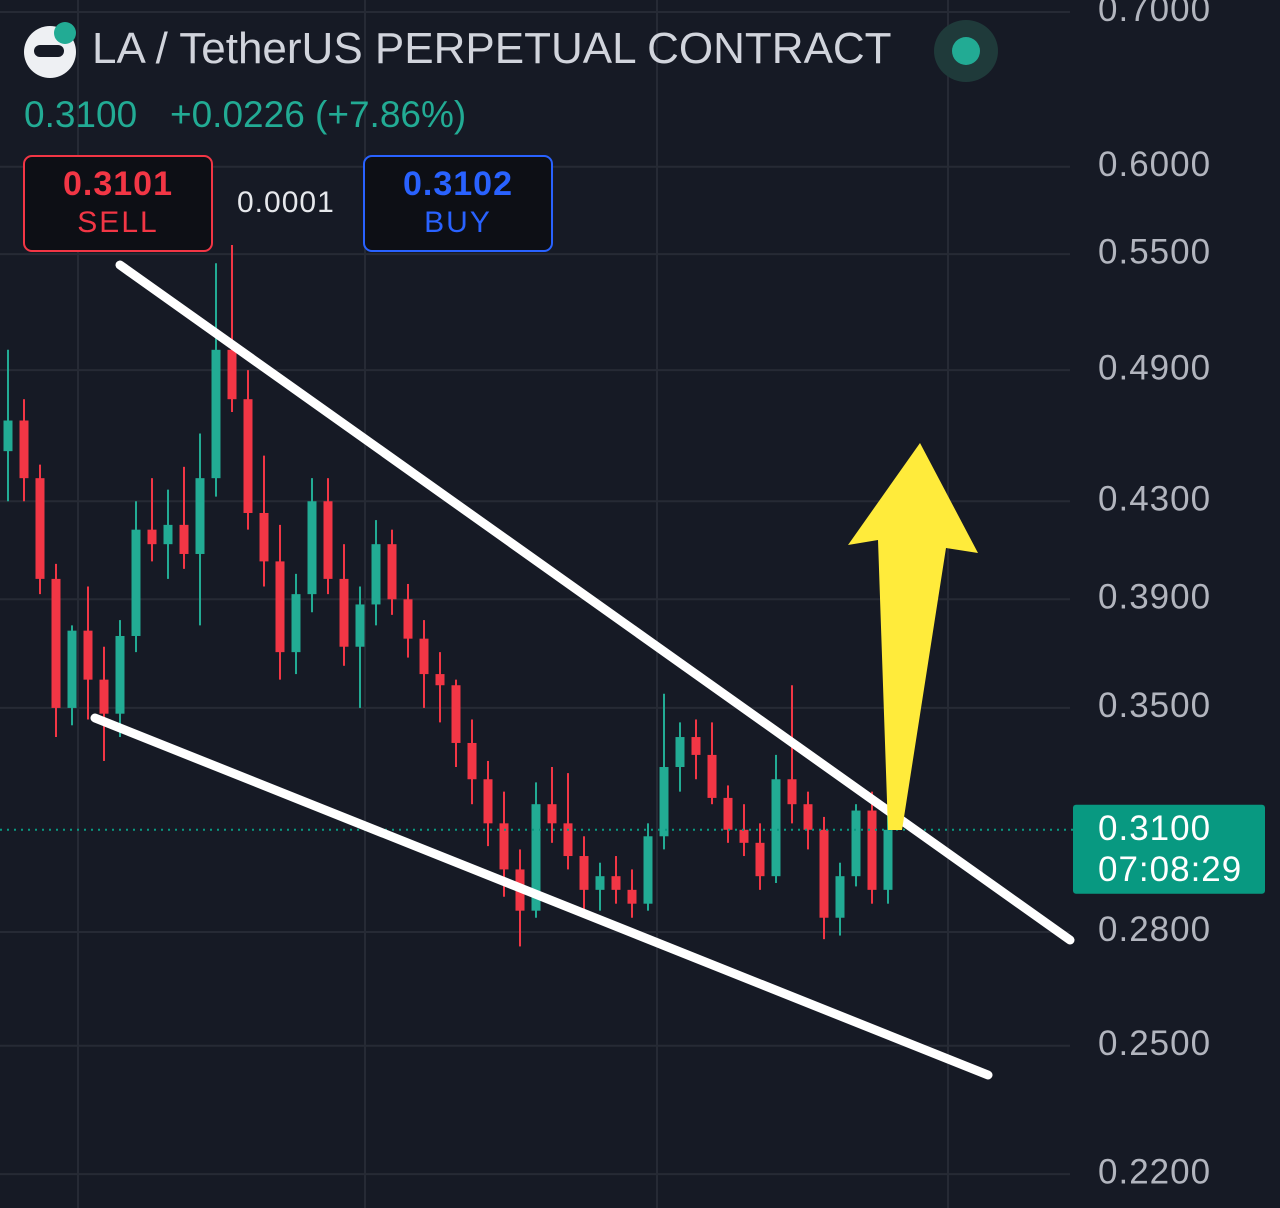 This screenshot has height=1208, width=1280. Describe the element at coordinates (1169, 849) in the screenshot. I see `last-price-box` at that location.